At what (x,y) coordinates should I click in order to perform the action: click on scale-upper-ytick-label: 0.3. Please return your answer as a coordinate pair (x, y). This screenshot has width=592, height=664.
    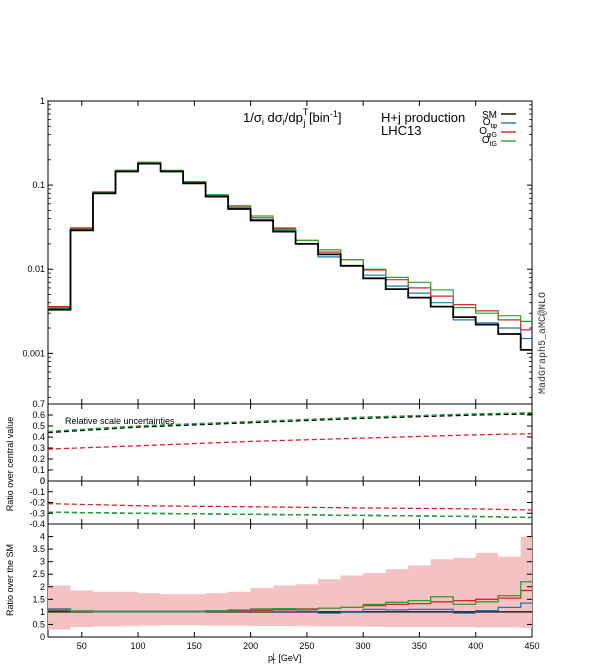
    Looking at the image, I should click on (38, 448).